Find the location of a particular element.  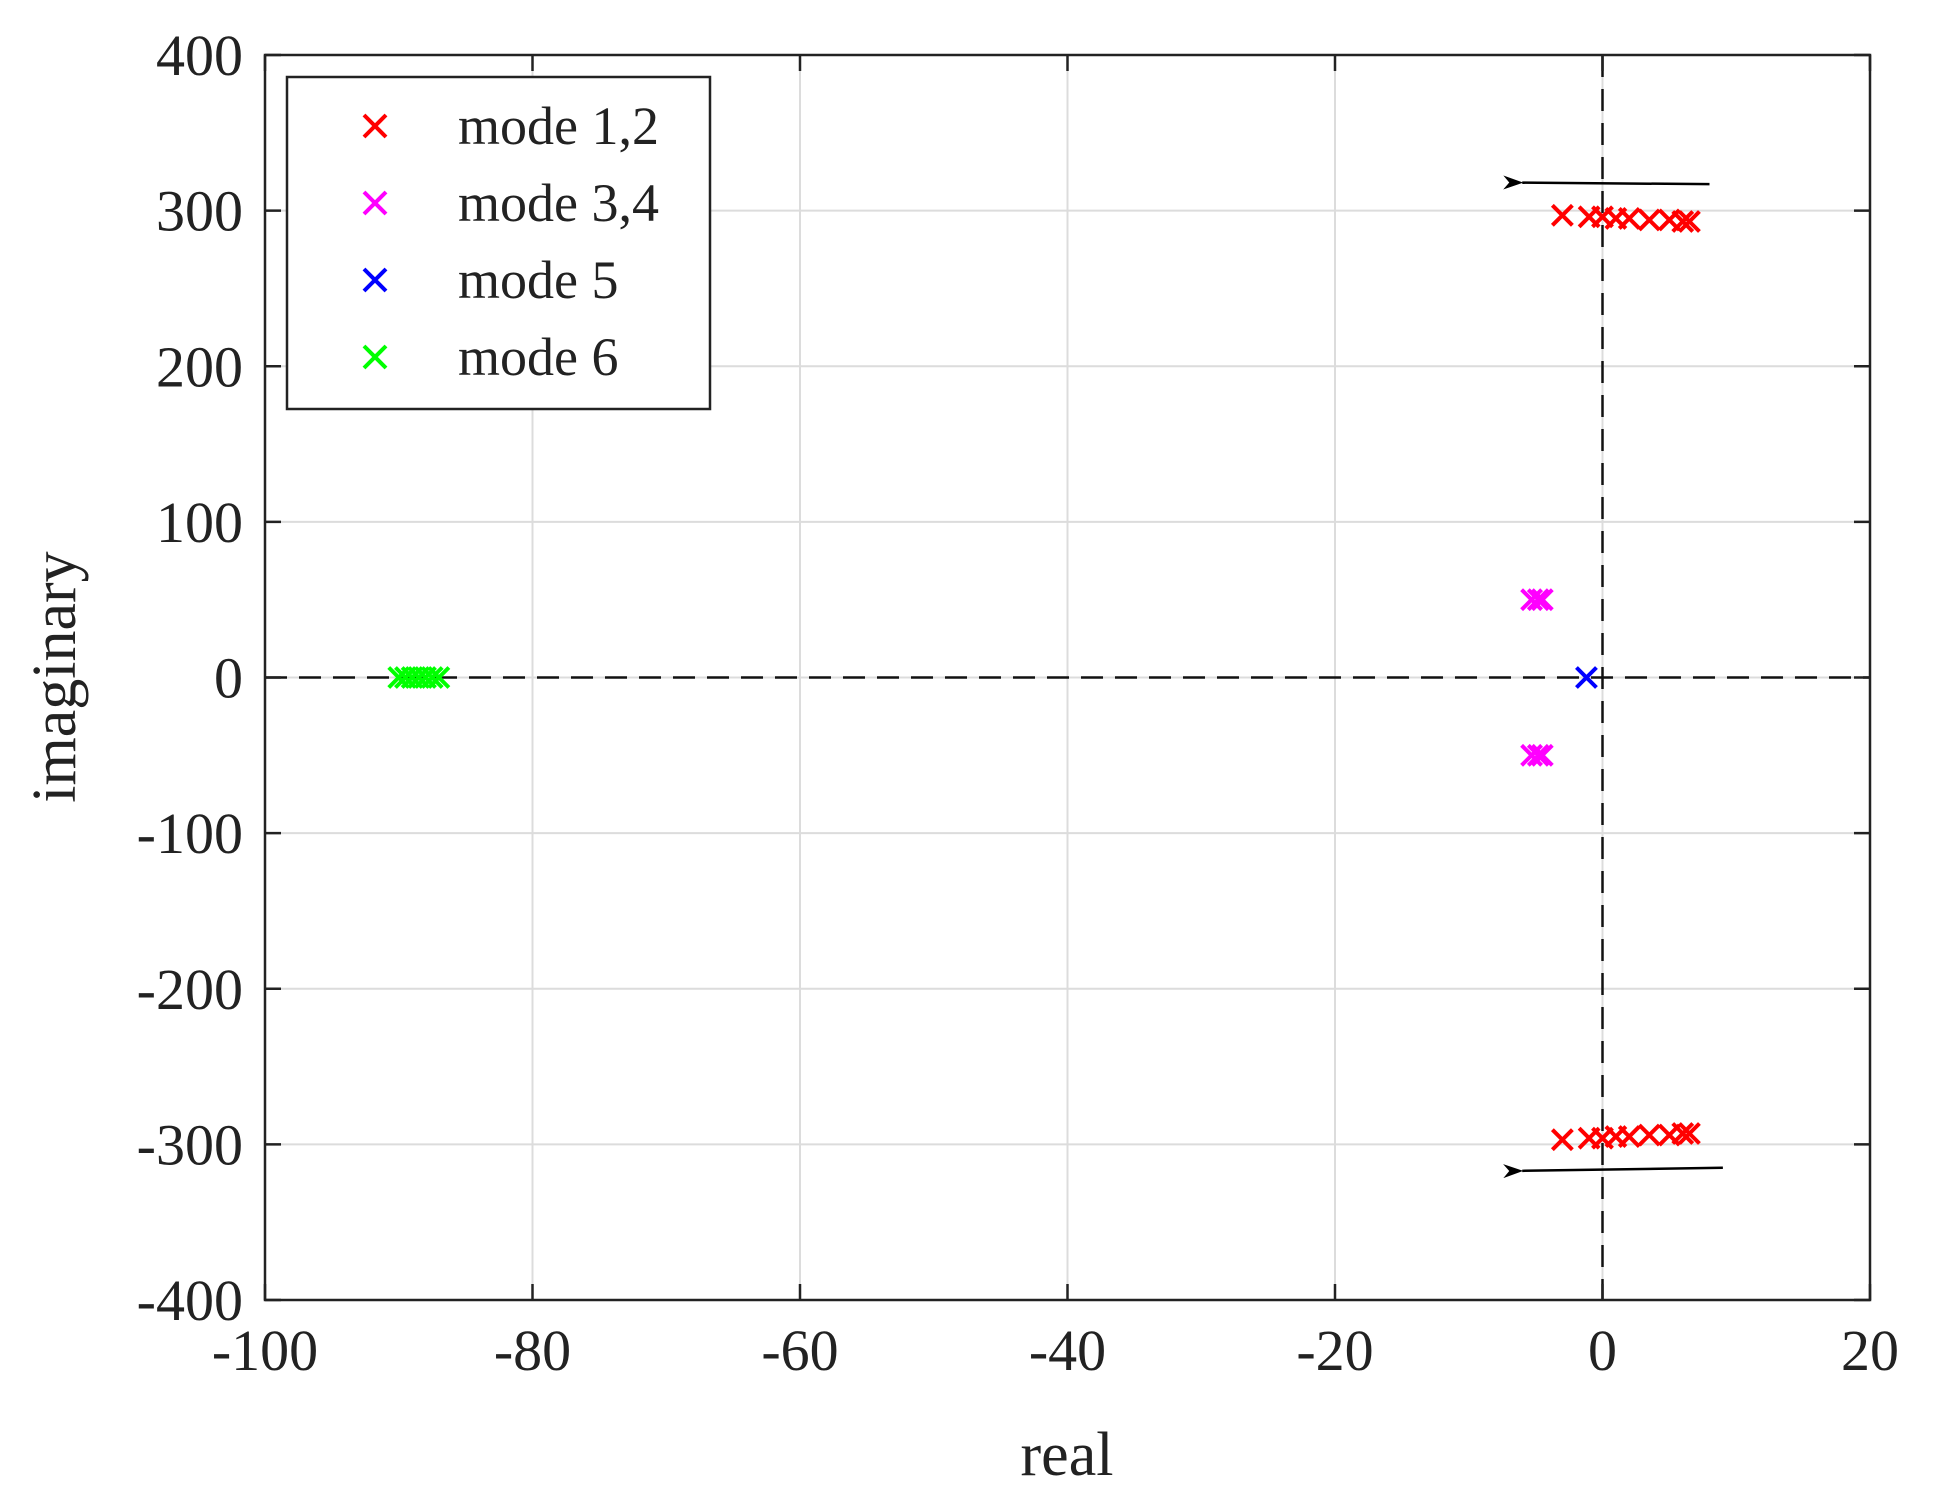

y-tick-label: 400 is located at coordinates (199, 55).